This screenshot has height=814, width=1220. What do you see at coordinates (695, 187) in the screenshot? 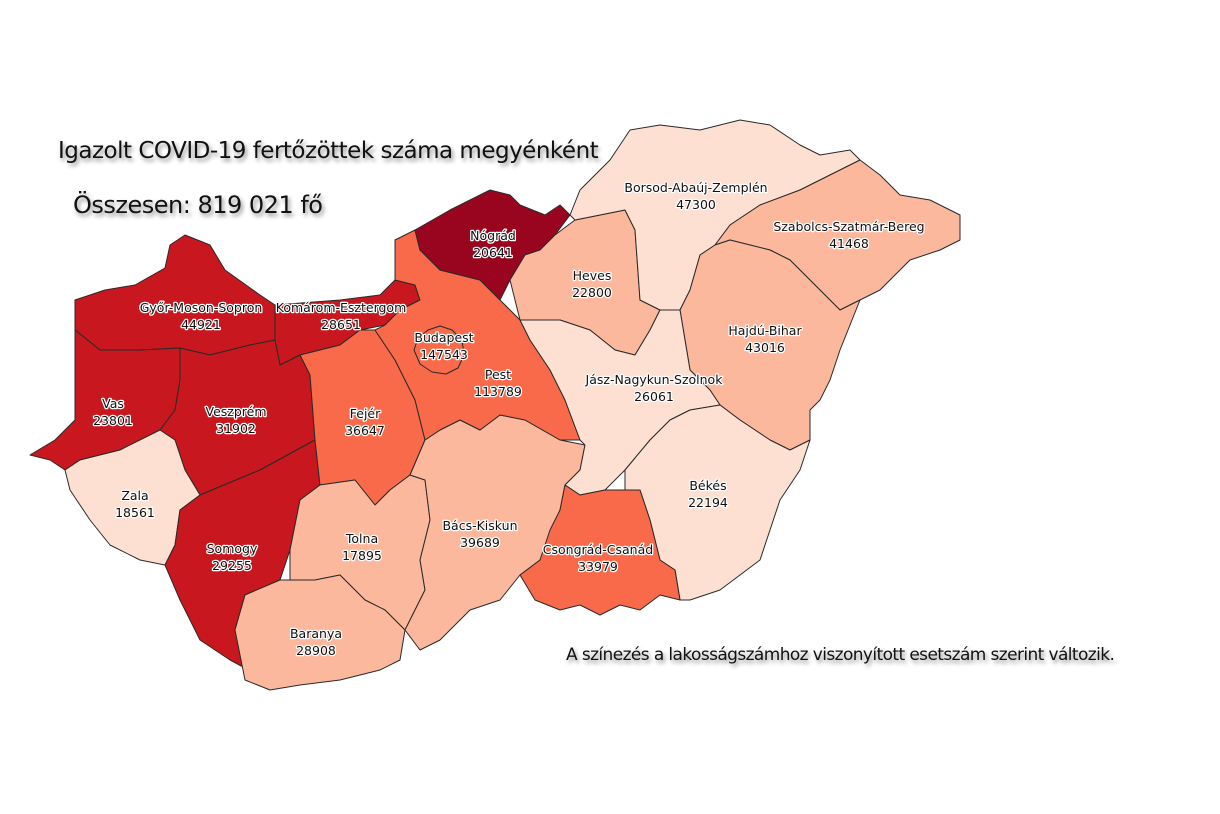
I see `county-name-label: Borsod-Abaúj-Zemplén` at bounding box center [695, 187].